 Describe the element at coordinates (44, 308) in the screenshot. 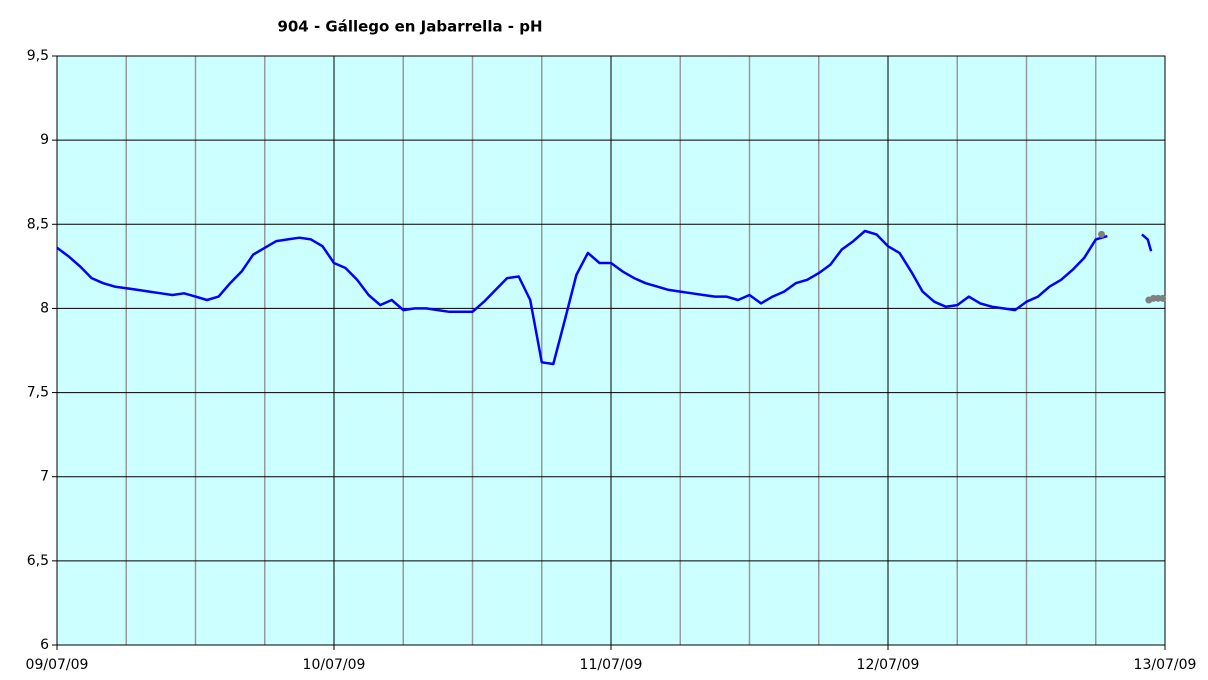

I see `y-tick-label: 8` at that location.